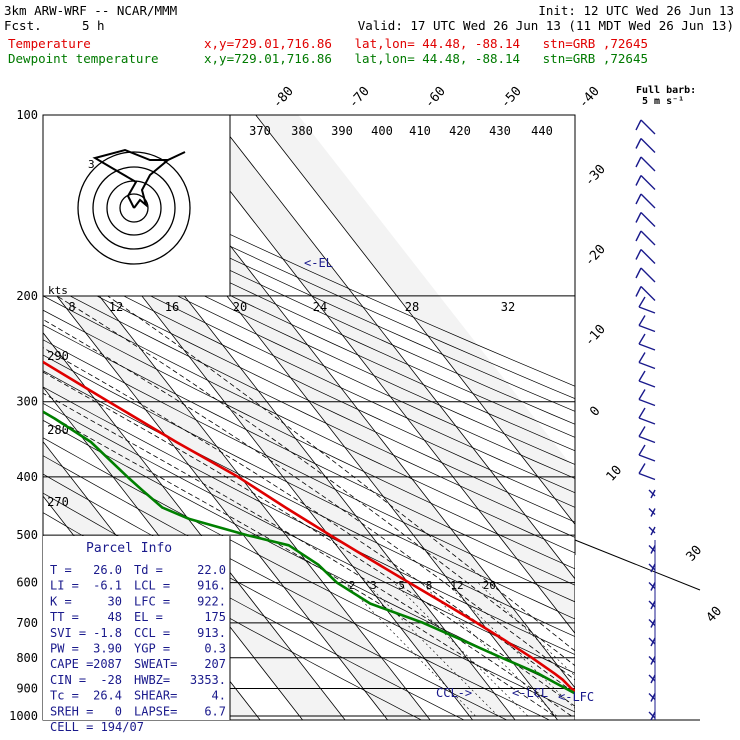 This screenshot has height=740, width=740. What do you see at coordinates (152, 586) in the screenshot?
I see `parcel-field-label: LCL =` at bounding box center [152, 586].